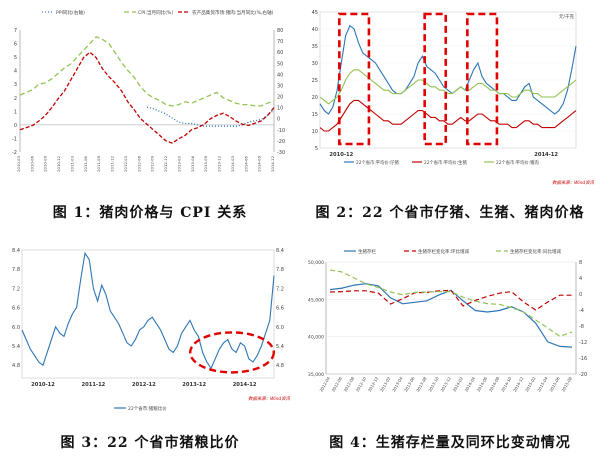 This screenshot has width=600, height=460. I want to click on y-tick-label: 5, so click(316, 149).